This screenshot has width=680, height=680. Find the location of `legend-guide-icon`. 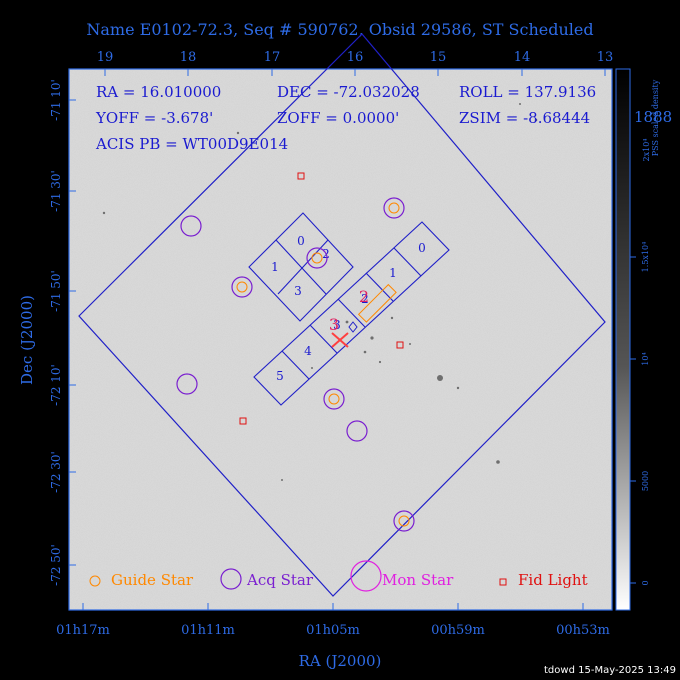

legend-guide-icon is located at coordinates (95, 581).